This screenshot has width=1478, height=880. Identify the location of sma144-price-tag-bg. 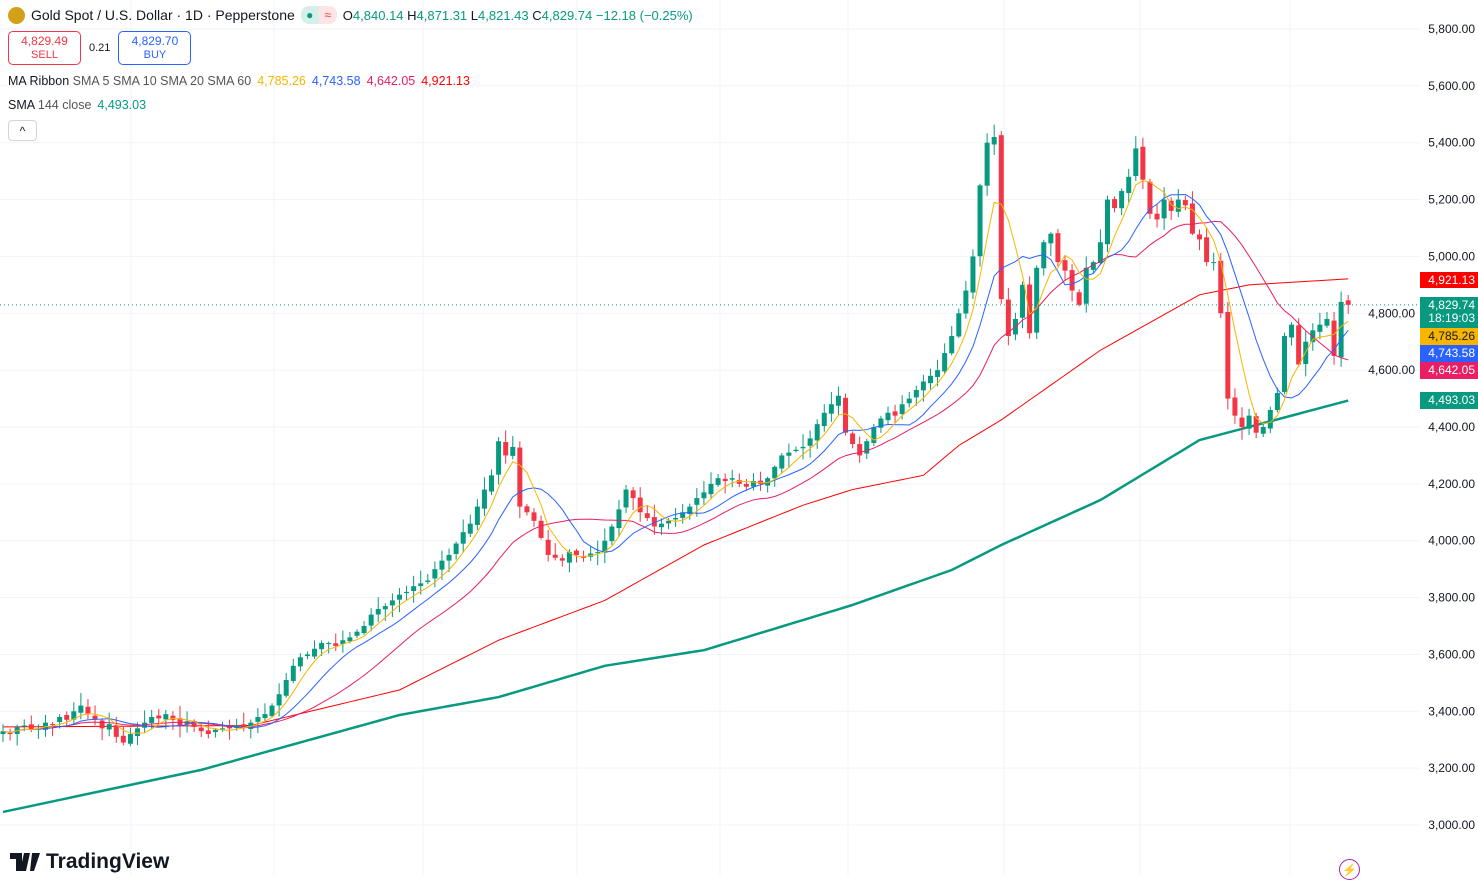
(1449, 400).